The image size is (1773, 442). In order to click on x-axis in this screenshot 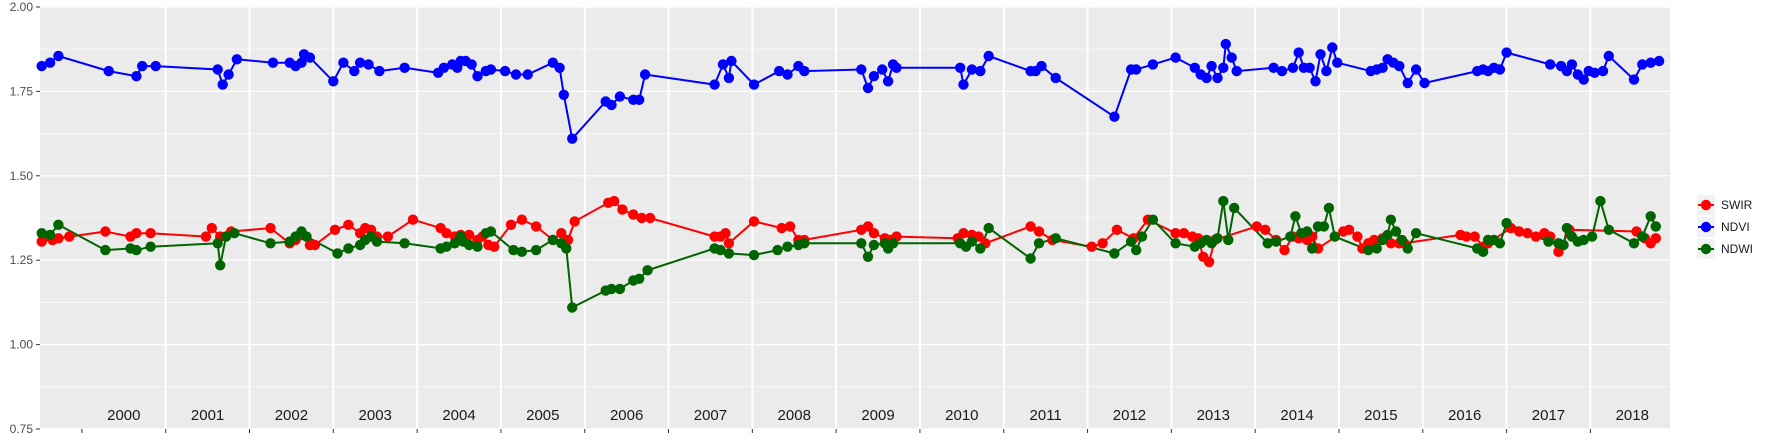, I will do `click(836, 431)`.